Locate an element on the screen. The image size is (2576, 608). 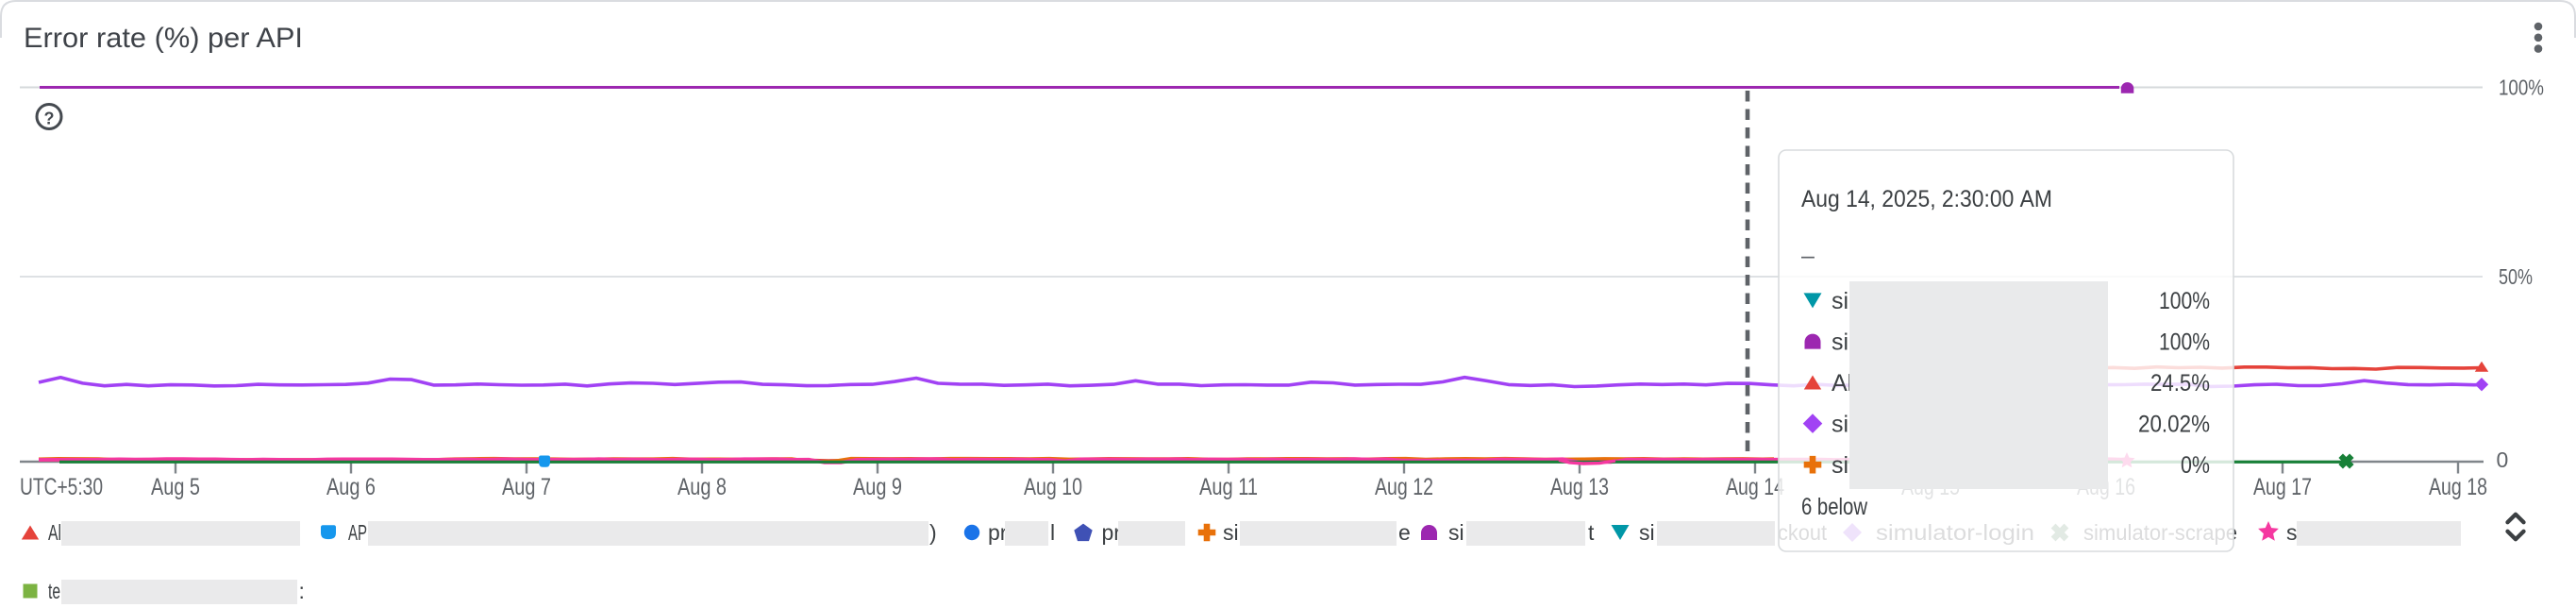
svg-text: Aug 9 is located at coordinates (877, 487).